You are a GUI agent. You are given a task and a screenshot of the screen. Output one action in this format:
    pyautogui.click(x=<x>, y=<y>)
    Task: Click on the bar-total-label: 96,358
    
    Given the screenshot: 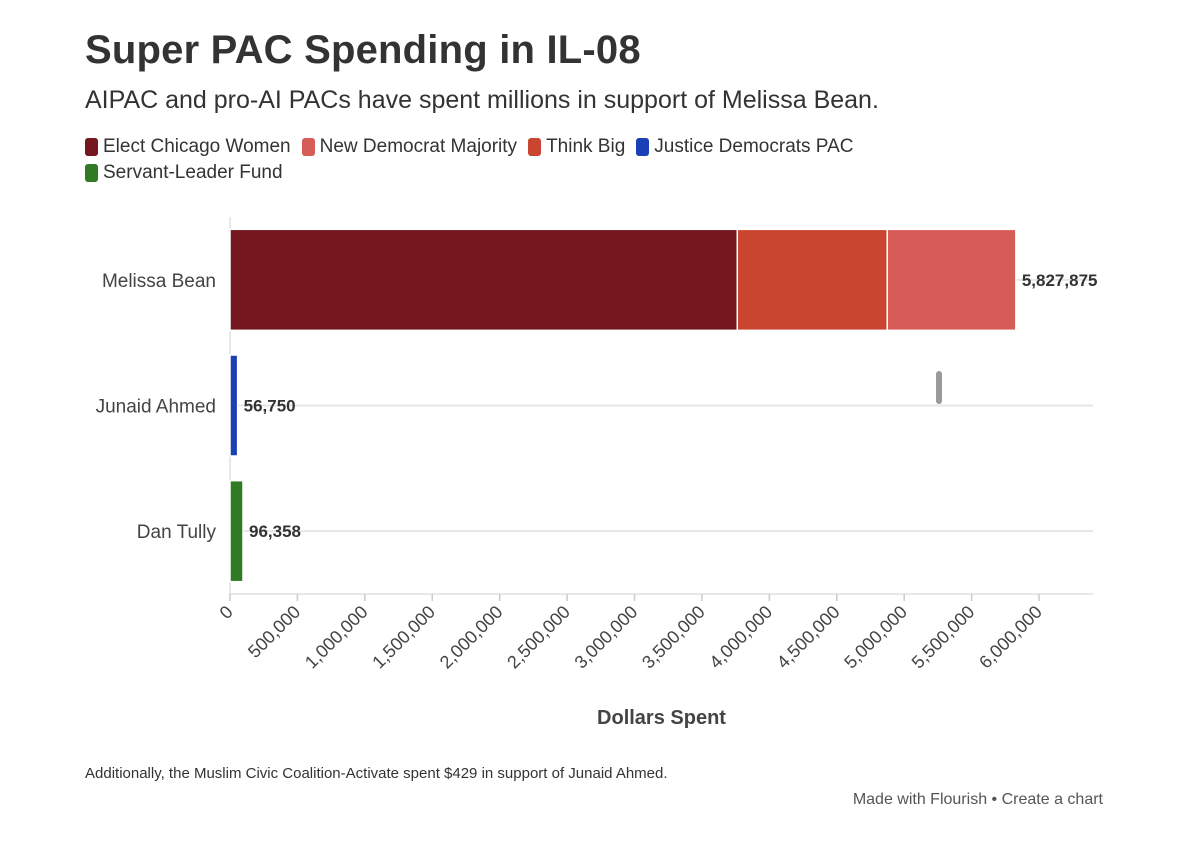 What is the action you would take?
    pyautogui.click(x=275, y=531)
    